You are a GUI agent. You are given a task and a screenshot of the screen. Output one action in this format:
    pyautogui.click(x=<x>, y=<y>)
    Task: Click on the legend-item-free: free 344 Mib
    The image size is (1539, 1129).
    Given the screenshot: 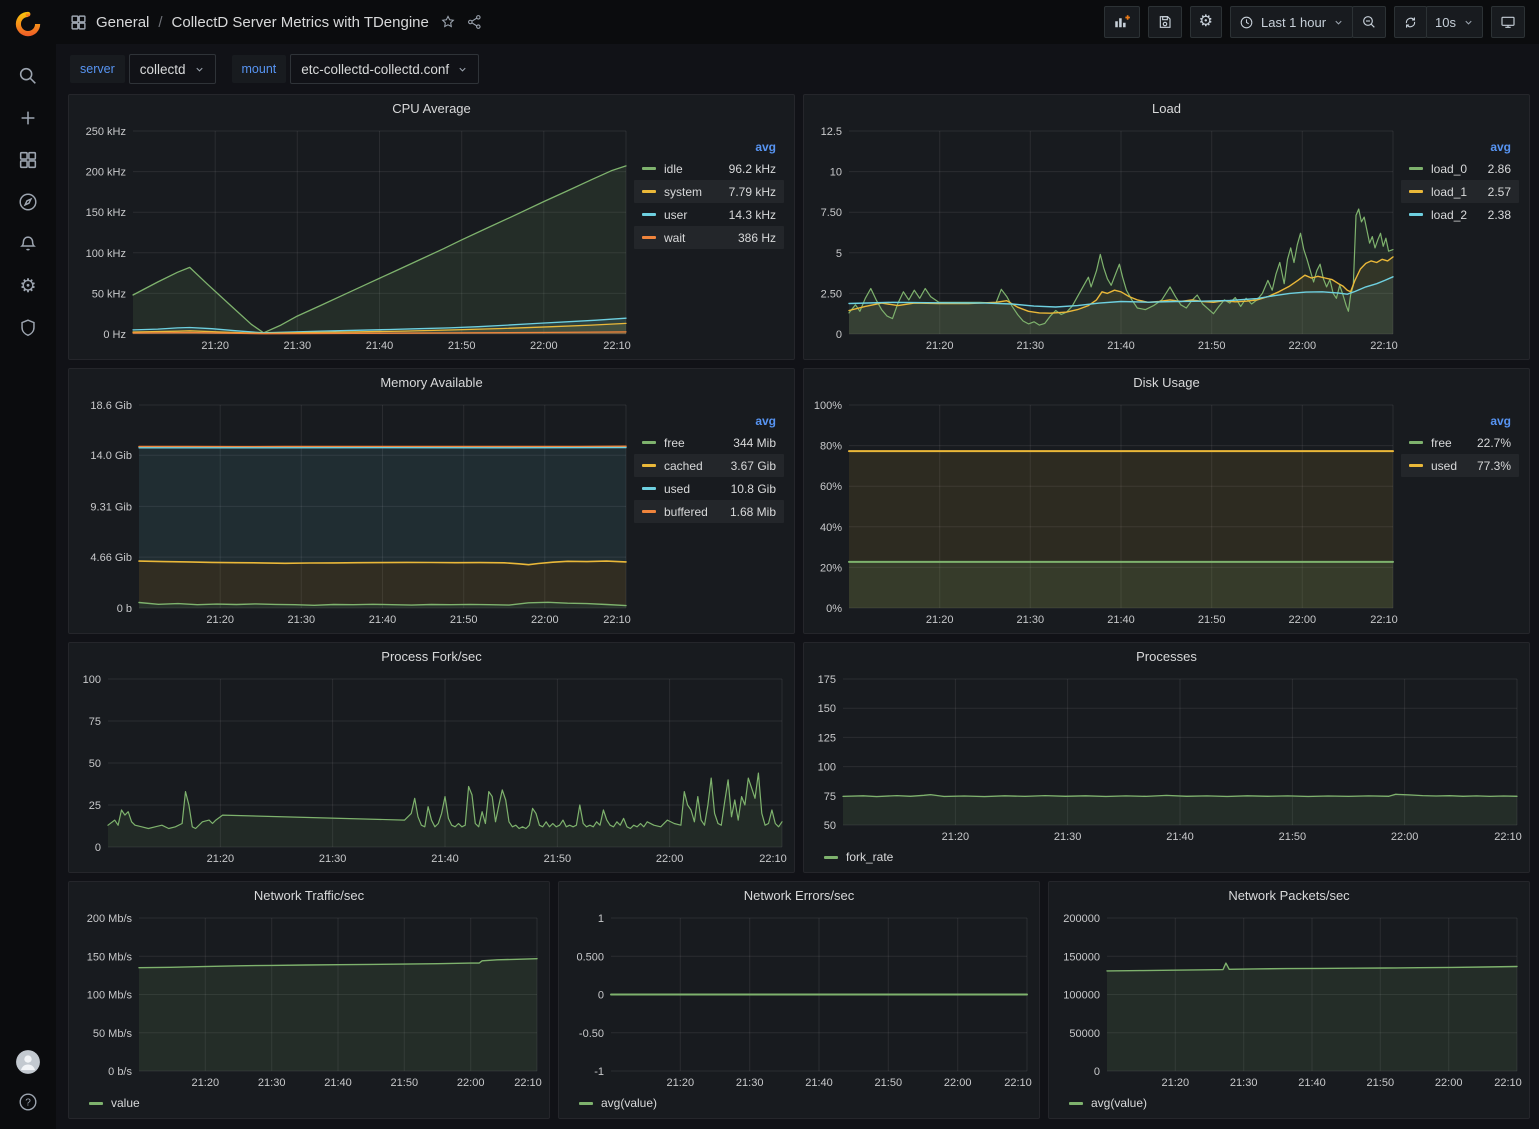 What is the action you would take?
    pyautogui.click(x=709, y=442)
    